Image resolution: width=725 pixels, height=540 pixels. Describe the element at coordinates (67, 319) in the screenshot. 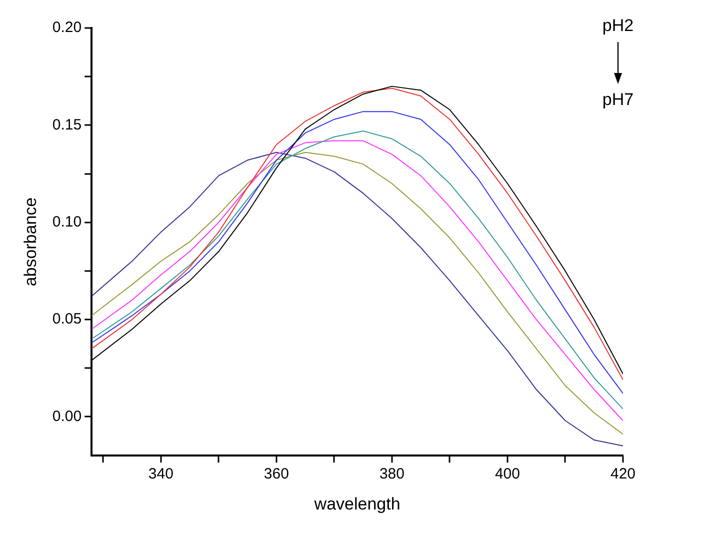

I see `y-tick-label: 0.05` at that location.